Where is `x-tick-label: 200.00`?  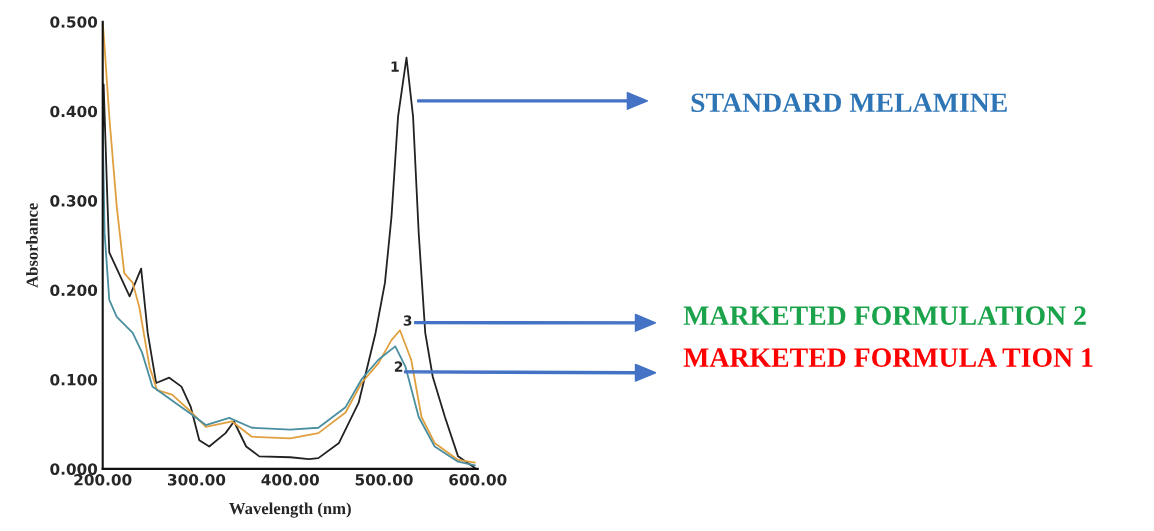
x-tick-label: 200.00 is located at coordinates (103, 480).